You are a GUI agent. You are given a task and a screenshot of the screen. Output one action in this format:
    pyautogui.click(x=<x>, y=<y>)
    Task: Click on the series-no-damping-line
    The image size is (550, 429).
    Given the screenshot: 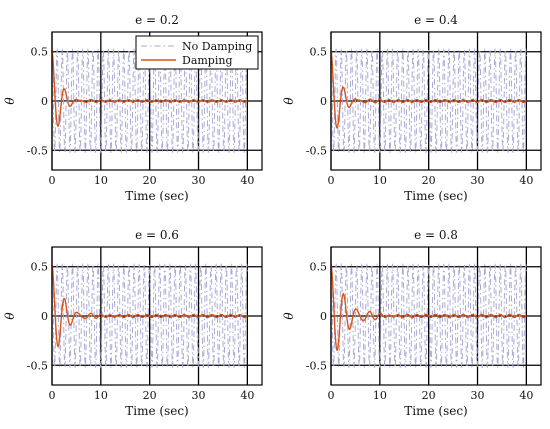 What is the action you would take?
    pyautogui.click(x=150, y=100)
    